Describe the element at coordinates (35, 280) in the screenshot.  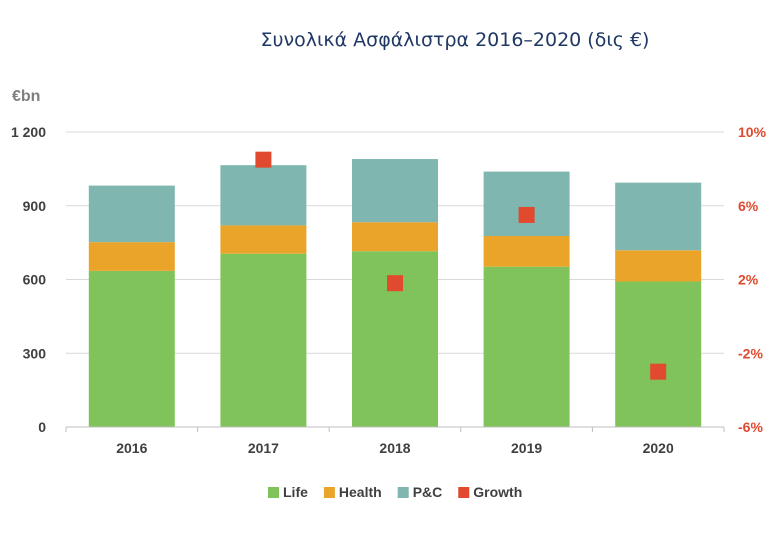
I see `y-tick-label: 600` at that location.